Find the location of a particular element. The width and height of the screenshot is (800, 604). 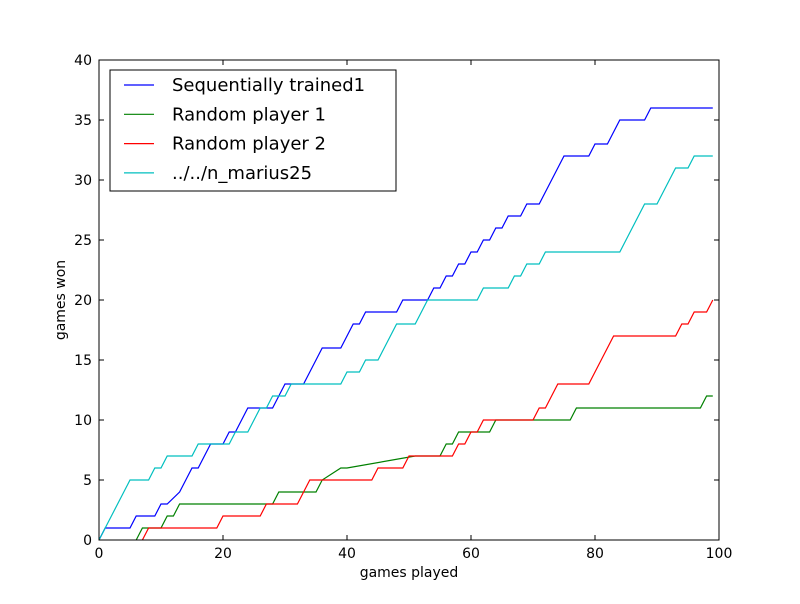

legend-label: ../../n_marius25 is located at coordinates (242, 173).